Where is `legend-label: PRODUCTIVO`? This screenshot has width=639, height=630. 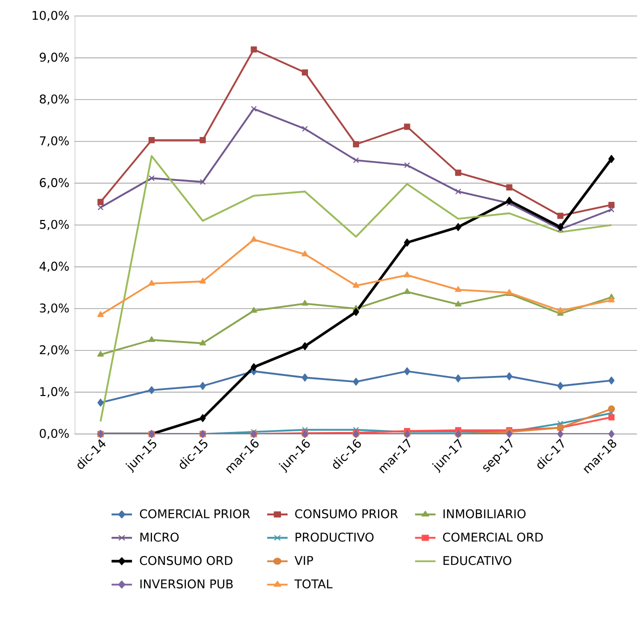
legend-label: PRODUCTIVO is located at coordinates (335, 537).